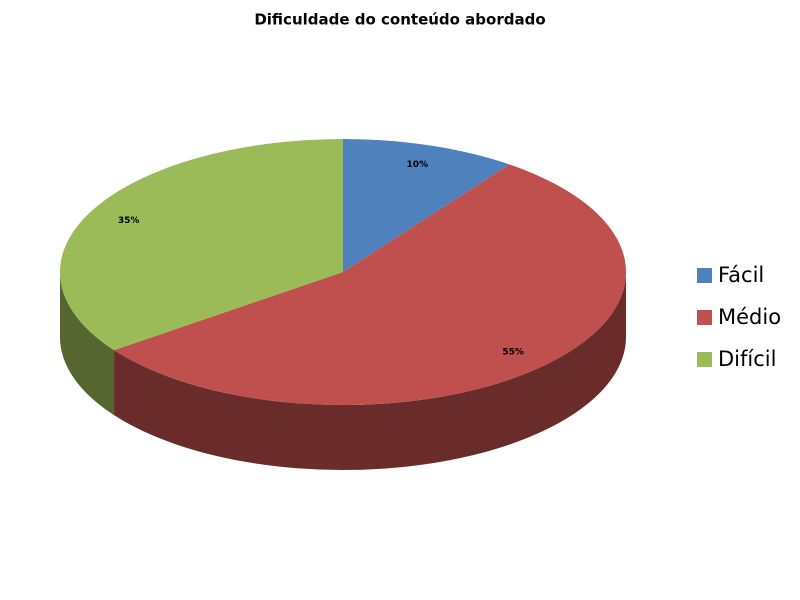 This screenshot has height=600, width=800. What do you see at coordinates (399, 20) in the screenshot?
I see `chart-title: Dificuldade do conteúdo abordado` at bounding box center [399, 20].